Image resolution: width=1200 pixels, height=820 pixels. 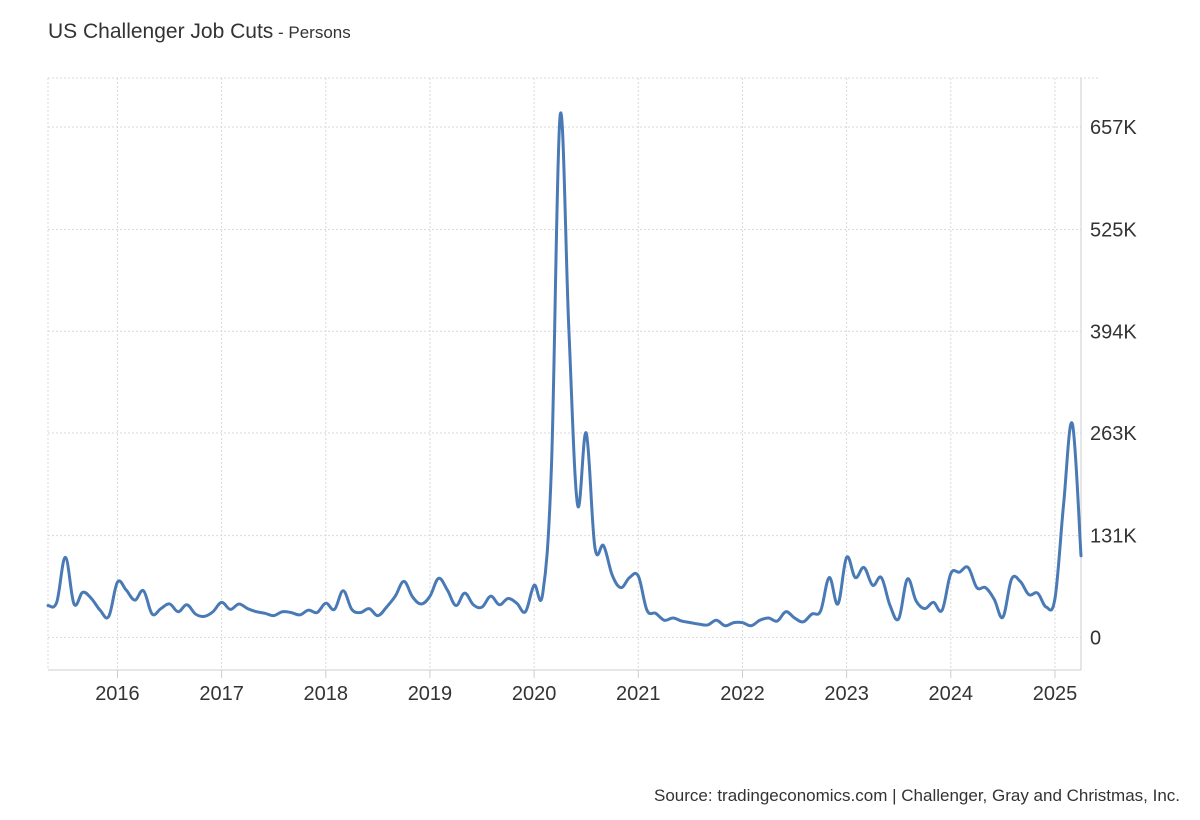 What do you see at coordinates (326, 694) in the screenshot?
I see `x-tick-label: 2018` at bounding box center [326, 694].